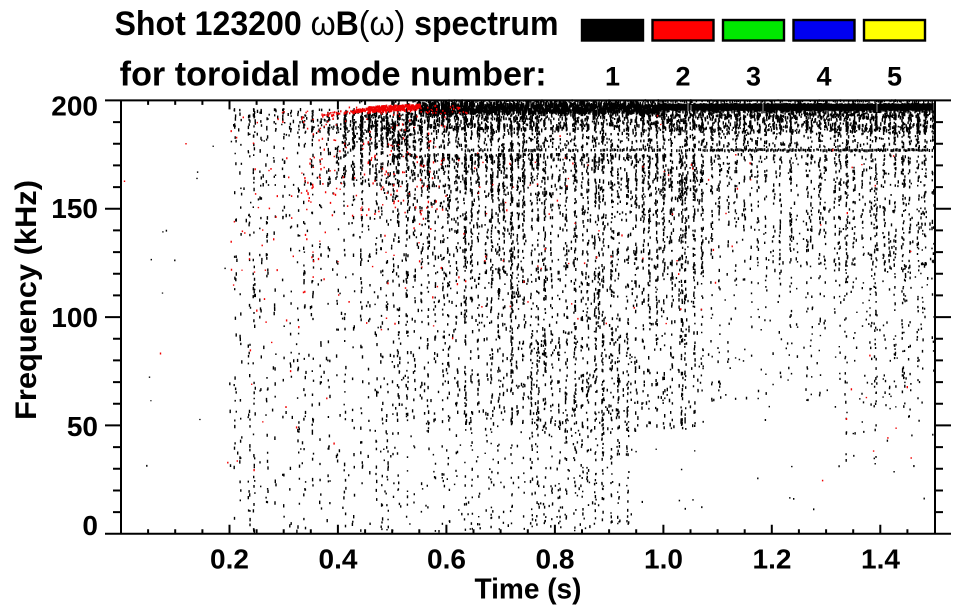 This screenshot has width=963, height=615. I want to click on svg-text: 2, so click(682, 77).